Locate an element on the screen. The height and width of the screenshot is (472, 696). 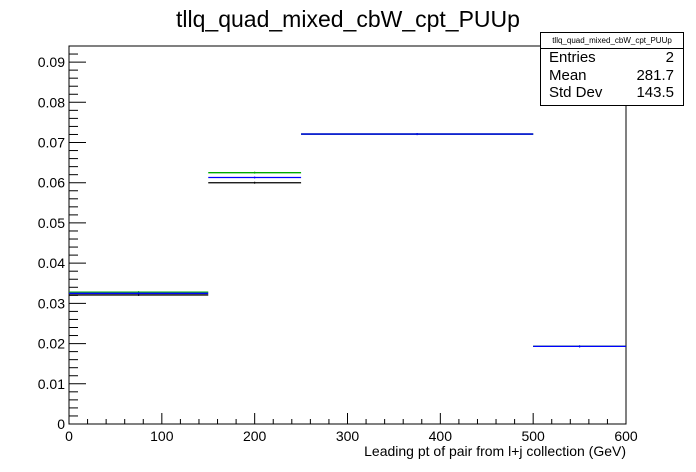
x-tick-label: 0 is located at coordinates (69, 436).